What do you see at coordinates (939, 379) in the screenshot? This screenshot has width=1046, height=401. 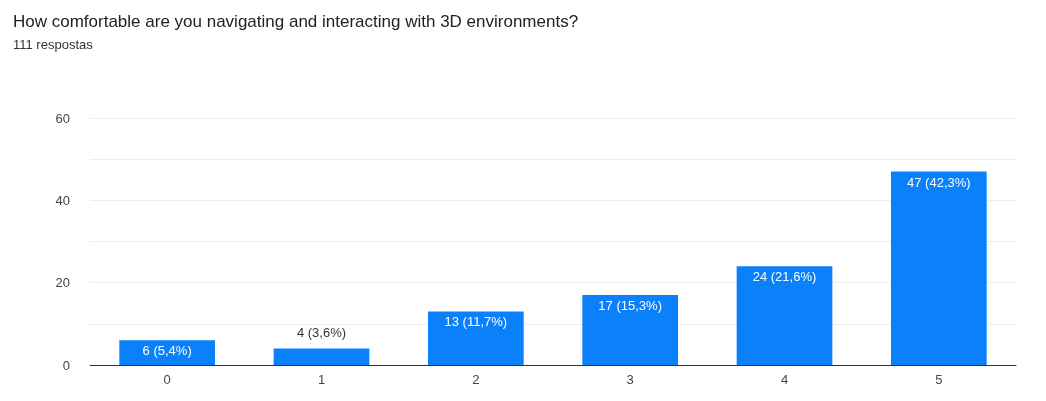 I see `x-tick-label: 5` at bounding box center [939, 379].